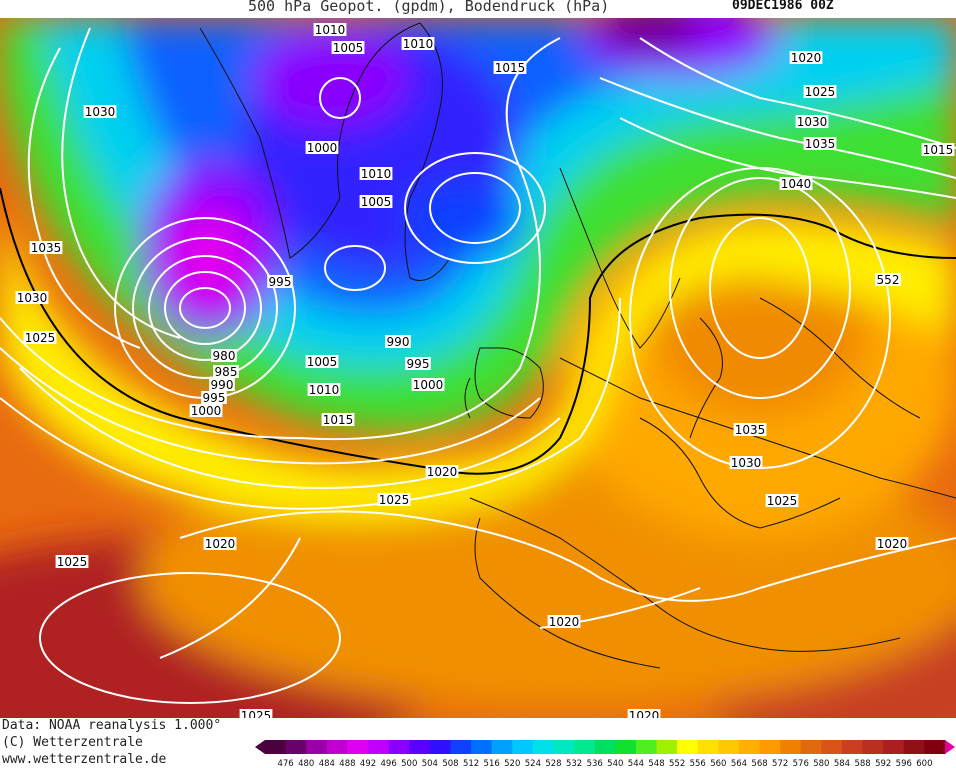 The image size is (956, 768). What do you see at coordinates (750, 430) in the screenshot?
I see `isobar-label: 1035` at bounding box center [750, 430].